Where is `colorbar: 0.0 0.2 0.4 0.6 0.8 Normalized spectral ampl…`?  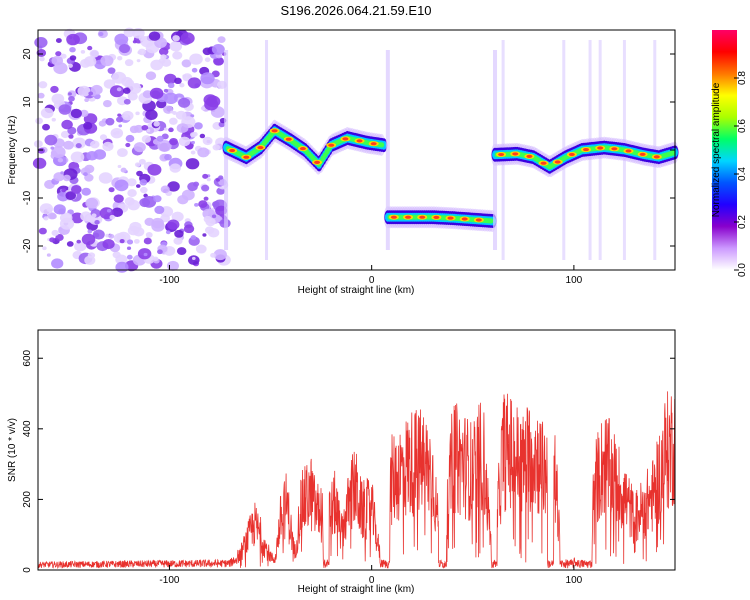 colorbar: 0.0 0.2 0.4 0.6 0.8 Normalized spectral ampl… is located at coordinates (729, 153).